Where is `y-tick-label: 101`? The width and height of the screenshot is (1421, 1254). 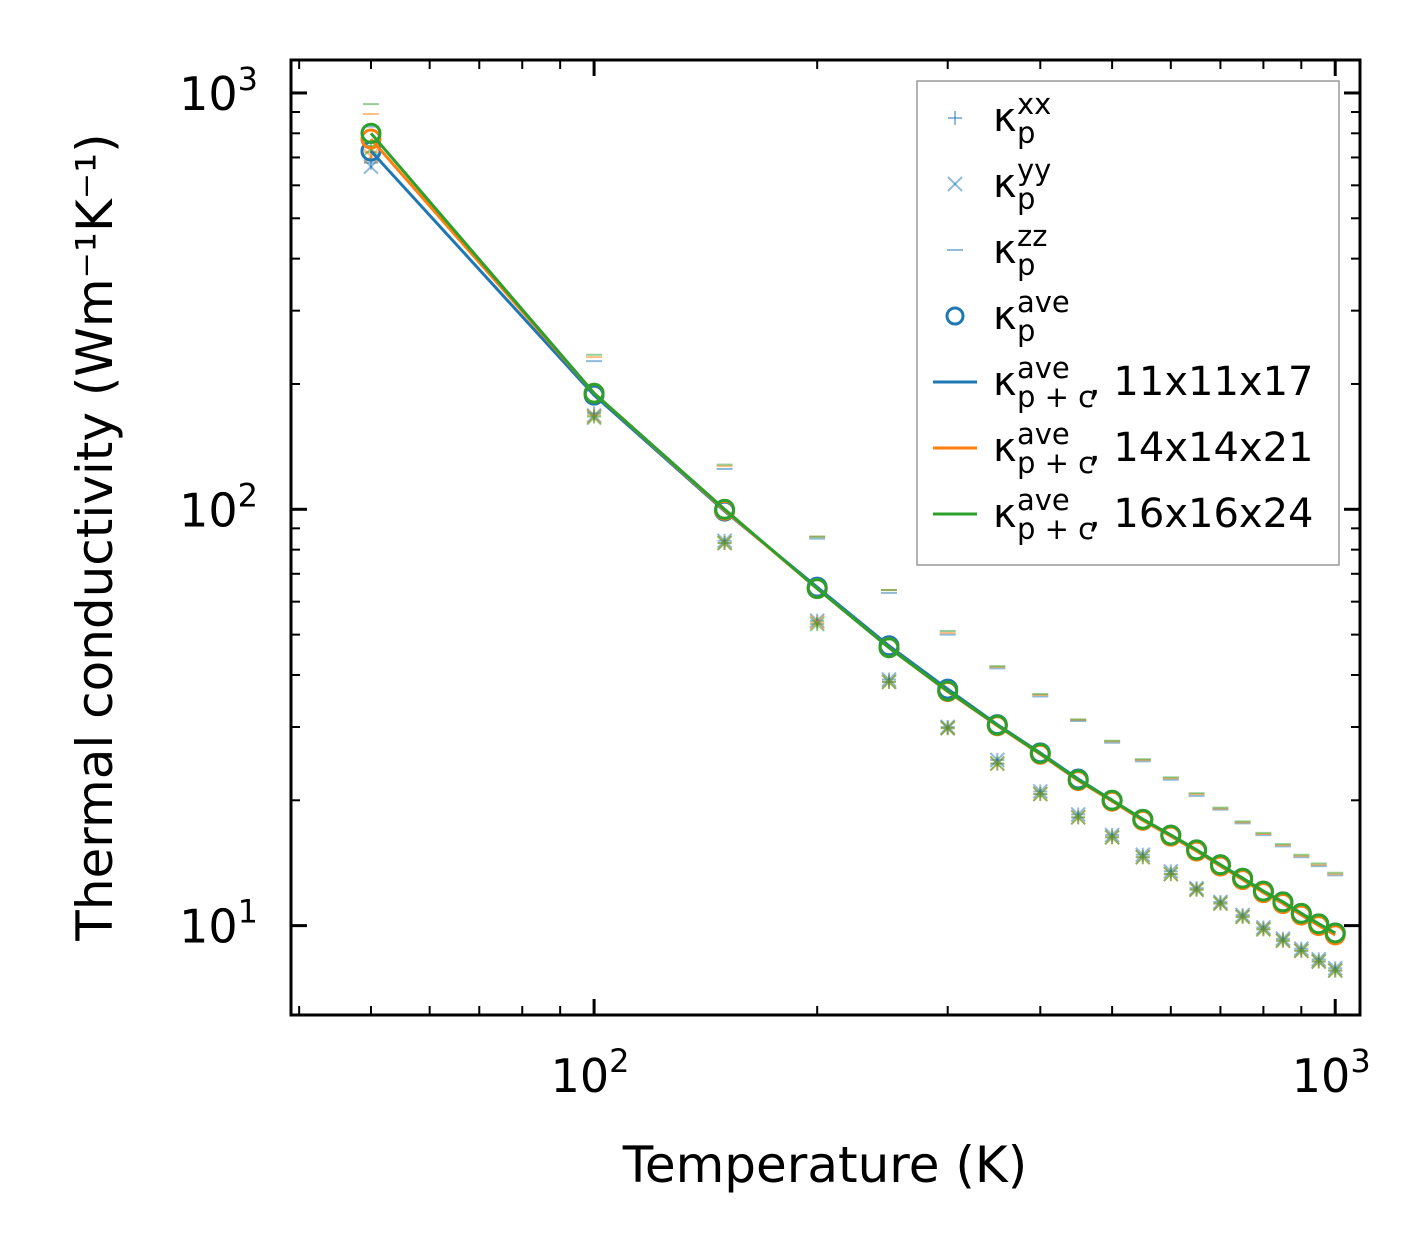
y-tick-label: 101 is located at coordinates (218, 923).